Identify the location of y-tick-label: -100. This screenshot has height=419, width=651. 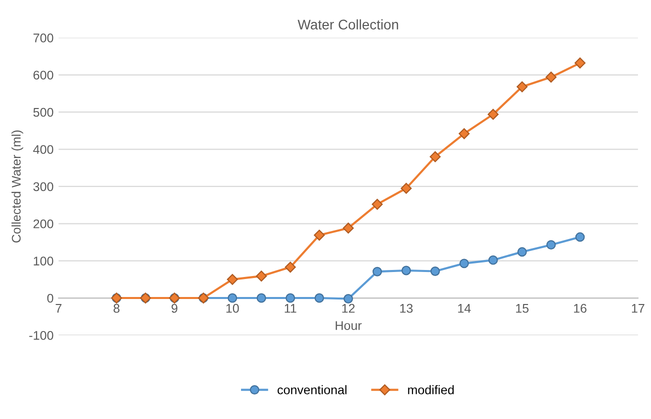
(41, 335).